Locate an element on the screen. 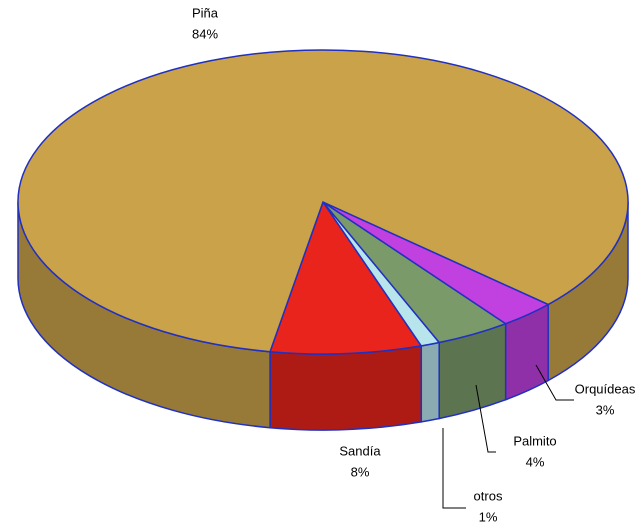 The image size is (644, 522). category-label: Piña is located at coordinates (205, 12).